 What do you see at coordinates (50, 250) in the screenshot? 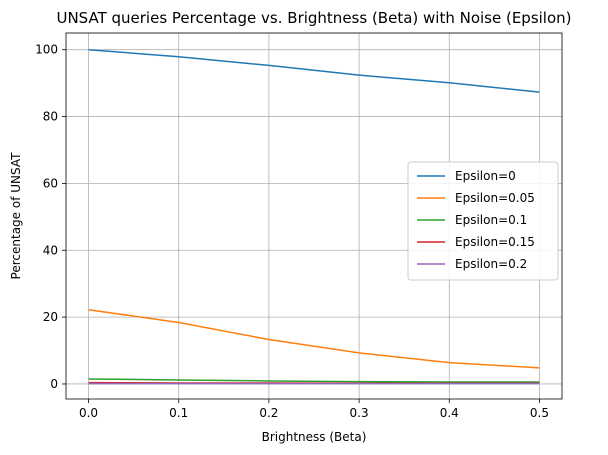
I see `y-tick-label: 40` at bounding box center [50, 250].